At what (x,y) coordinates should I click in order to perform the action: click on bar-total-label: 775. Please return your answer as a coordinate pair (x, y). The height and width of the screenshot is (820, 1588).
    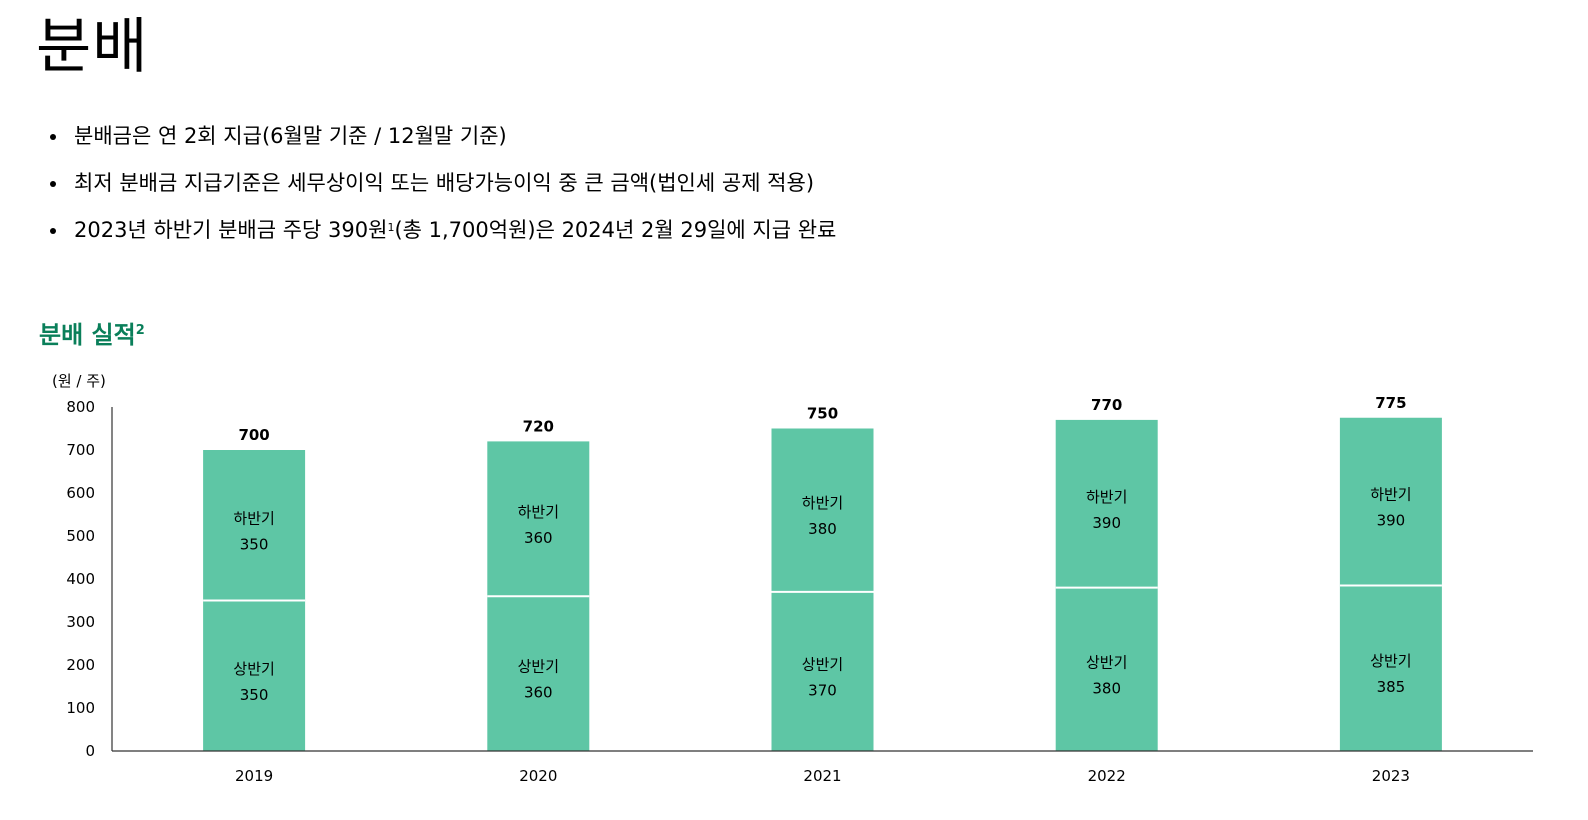
    Looking at the image, I should click on (1390, 403).